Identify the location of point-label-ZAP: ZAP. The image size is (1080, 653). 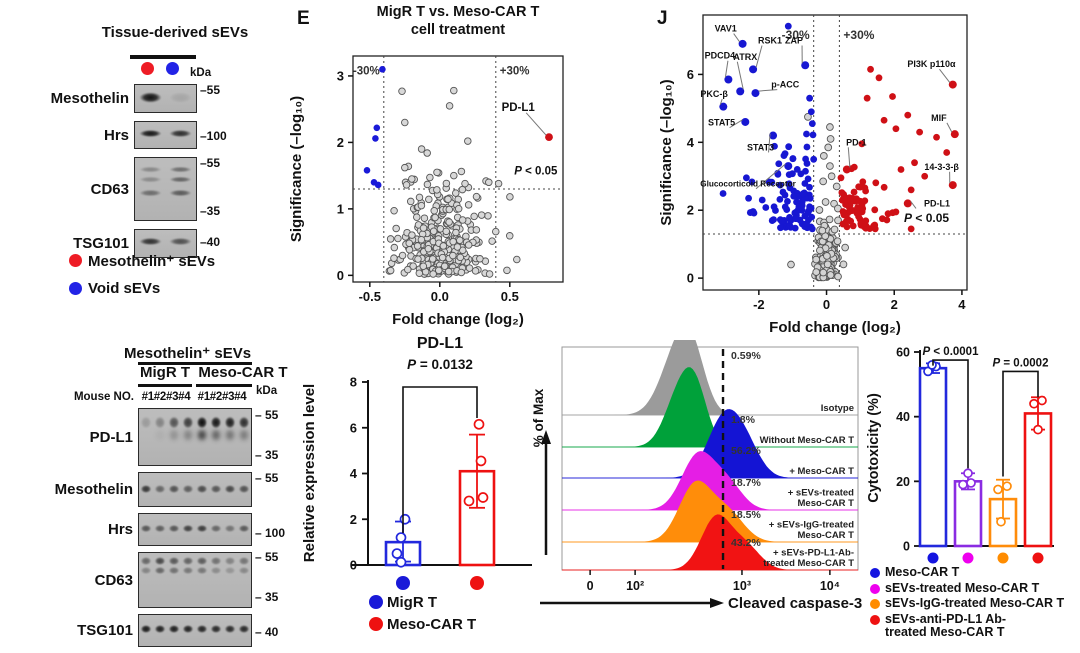
(794, 40).